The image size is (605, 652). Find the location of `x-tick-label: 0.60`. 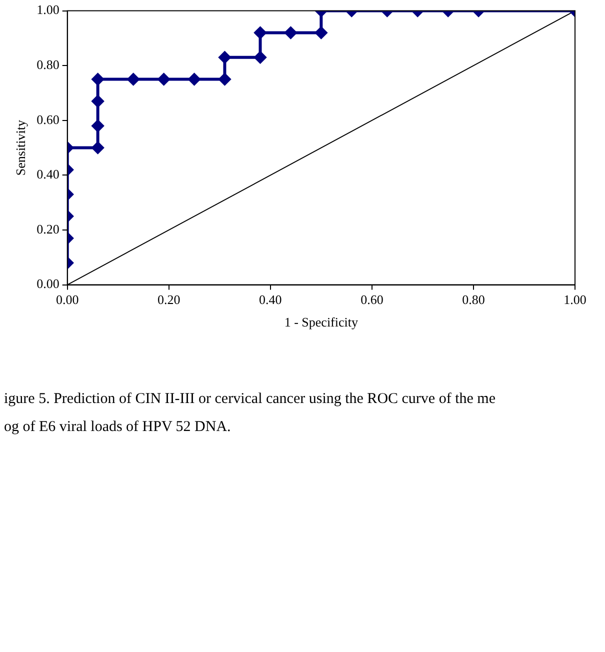

x-tick-label: 0.60 is located at coordinates (372, 300).